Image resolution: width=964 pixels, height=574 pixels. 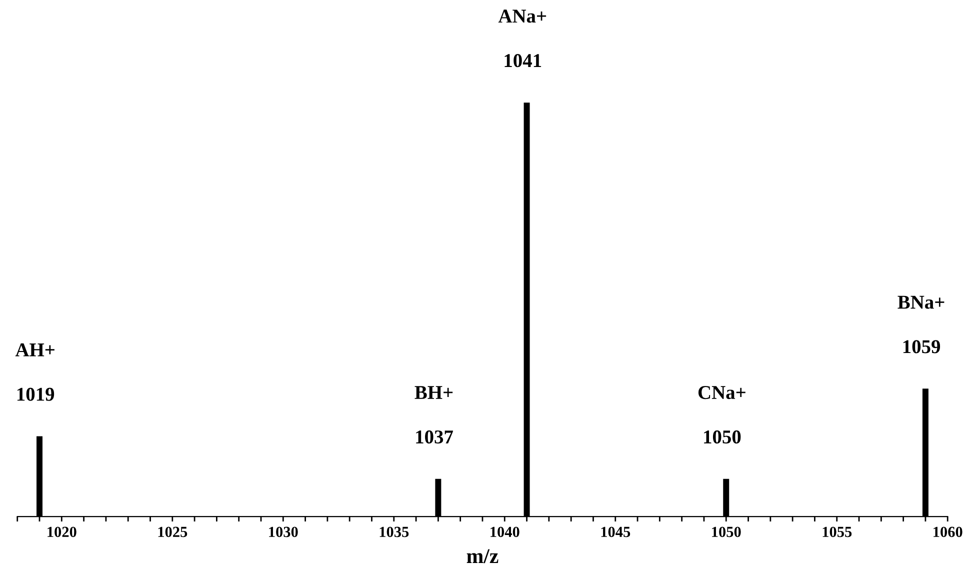 What do you see at coordinates (394, 532) in the screenshot?
I see `x-tick-label: 1035` at bounding box center [394, 532].